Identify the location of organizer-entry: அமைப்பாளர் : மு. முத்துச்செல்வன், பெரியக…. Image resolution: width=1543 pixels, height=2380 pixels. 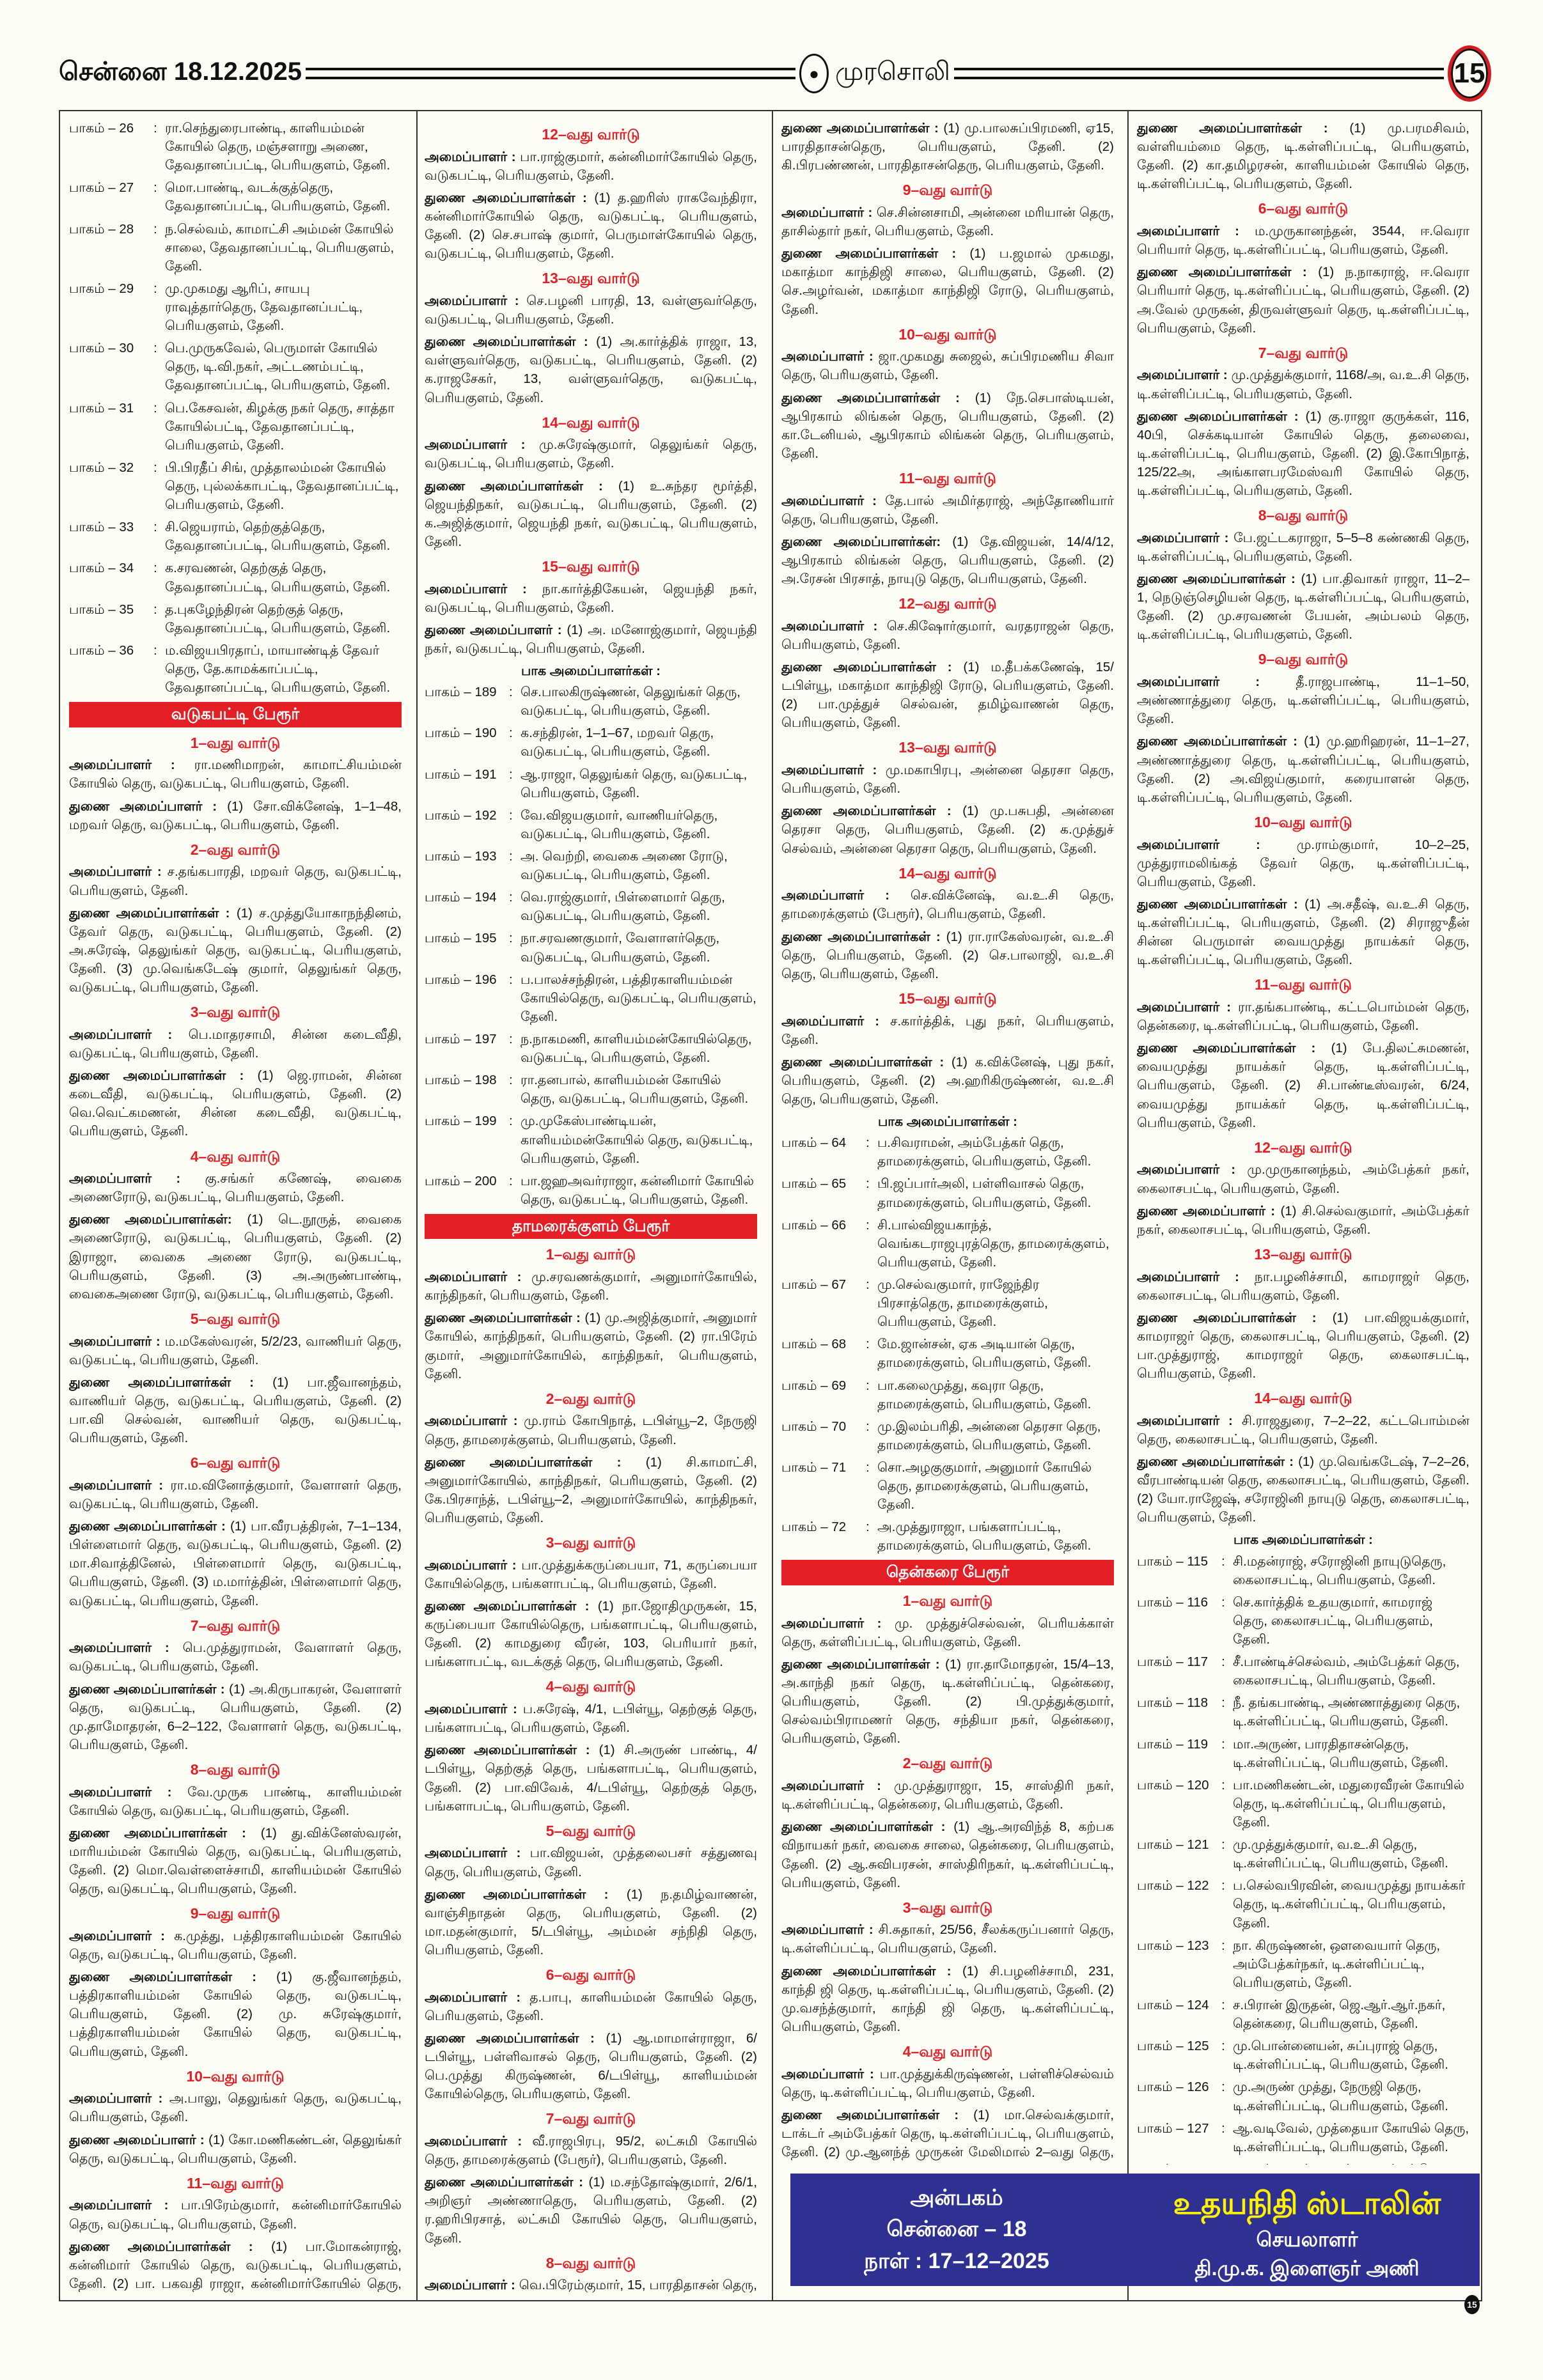
(947, 1632).